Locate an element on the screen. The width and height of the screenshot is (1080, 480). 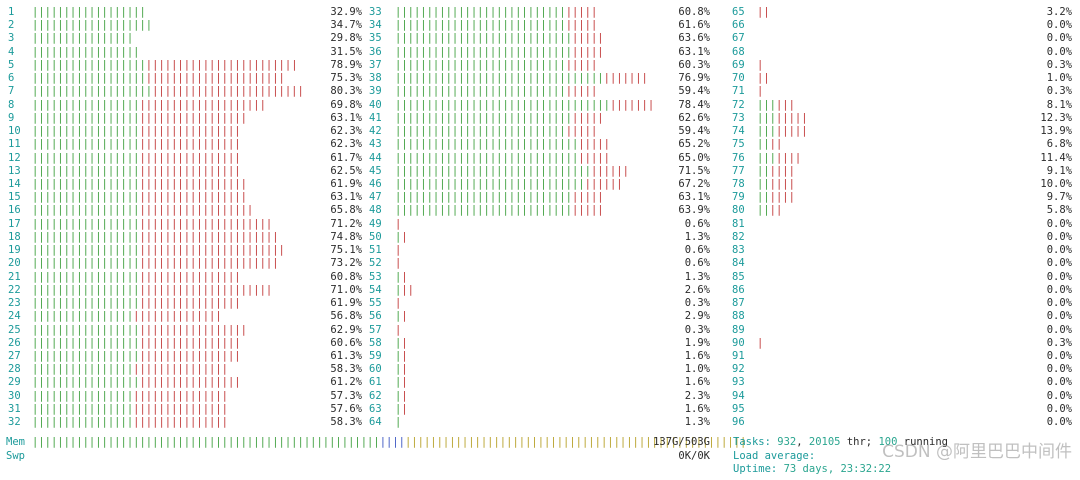
tasks-line: Tasks: 932, 20105 thr; 100 running is located at coordinates (840, 442).